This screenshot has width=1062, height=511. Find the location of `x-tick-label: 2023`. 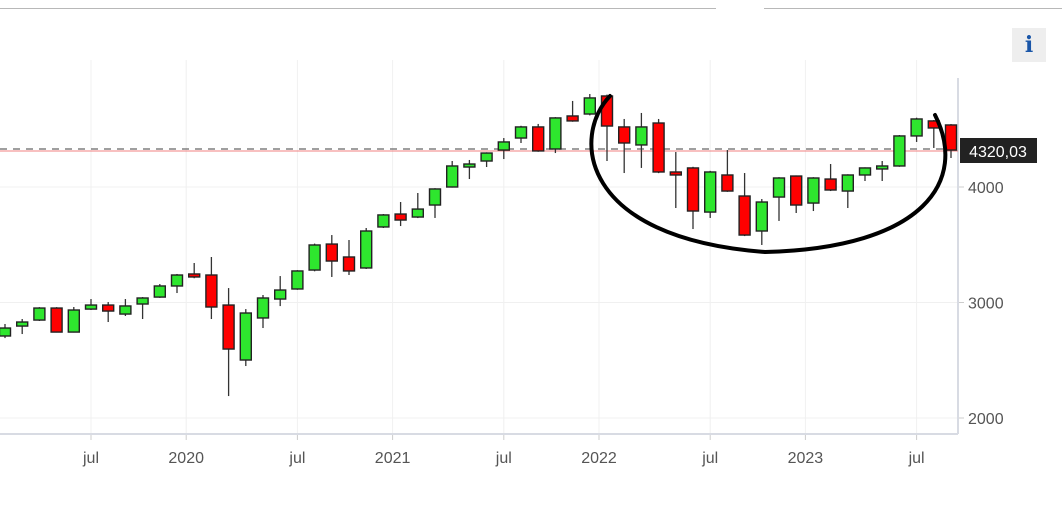

x-tick-label: 2023 is located at coordinates (806, 458).